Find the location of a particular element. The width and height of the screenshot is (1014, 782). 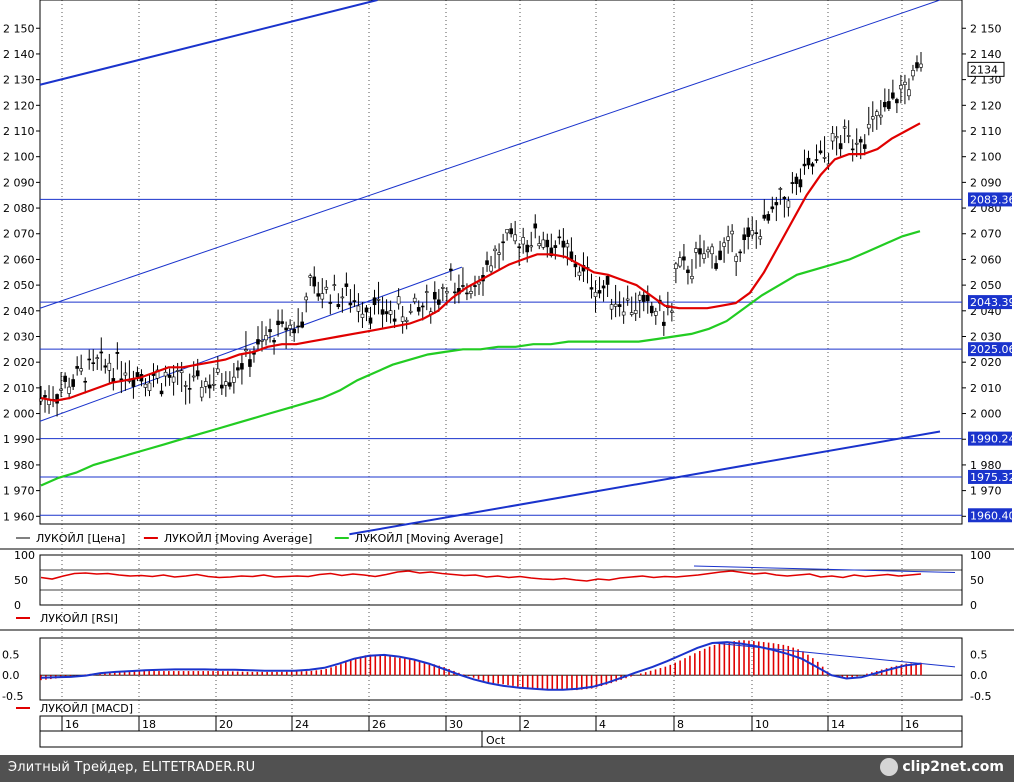

ytick-label-right-10: 2 060 is located at coordinates (986, 259).